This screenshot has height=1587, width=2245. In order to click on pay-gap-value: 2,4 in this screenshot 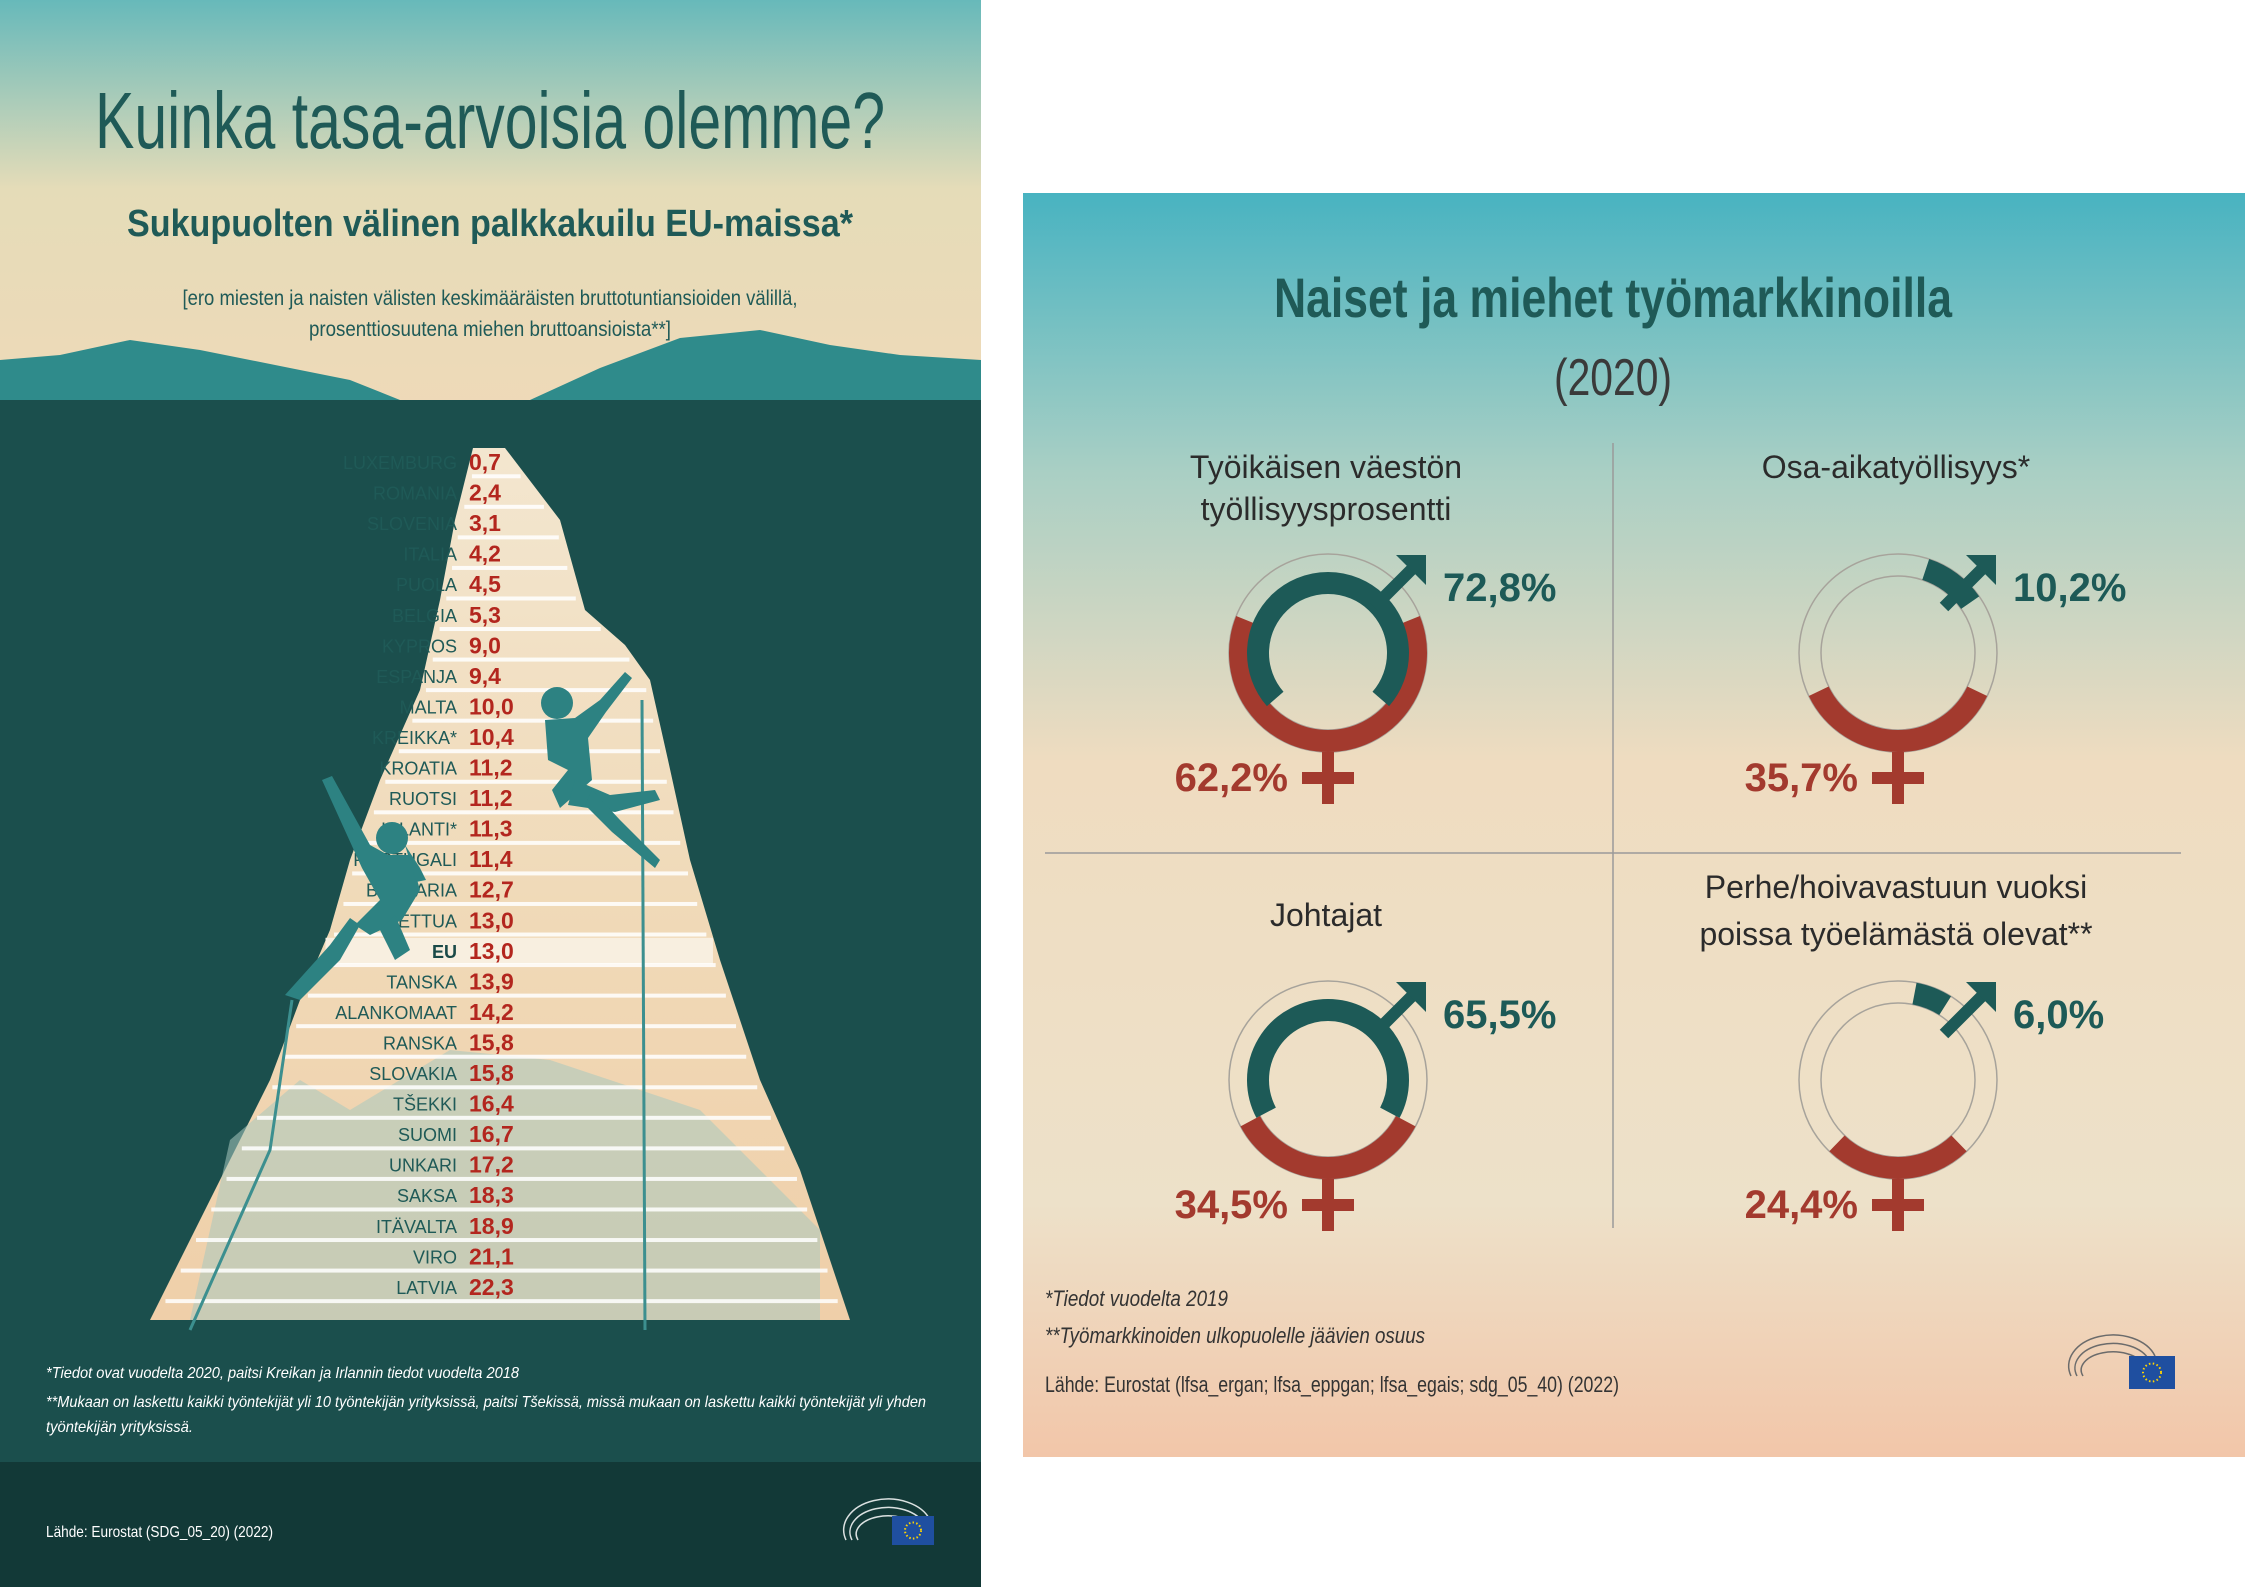, I will do `click(485, 493)`.